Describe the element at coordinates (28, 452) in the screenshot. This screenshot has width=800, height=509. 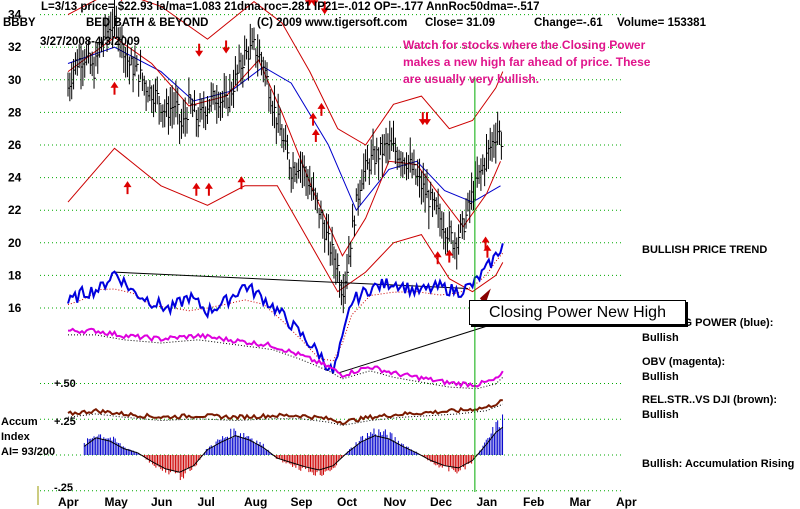
I see `ai-value: AI= 93/200` at that location.